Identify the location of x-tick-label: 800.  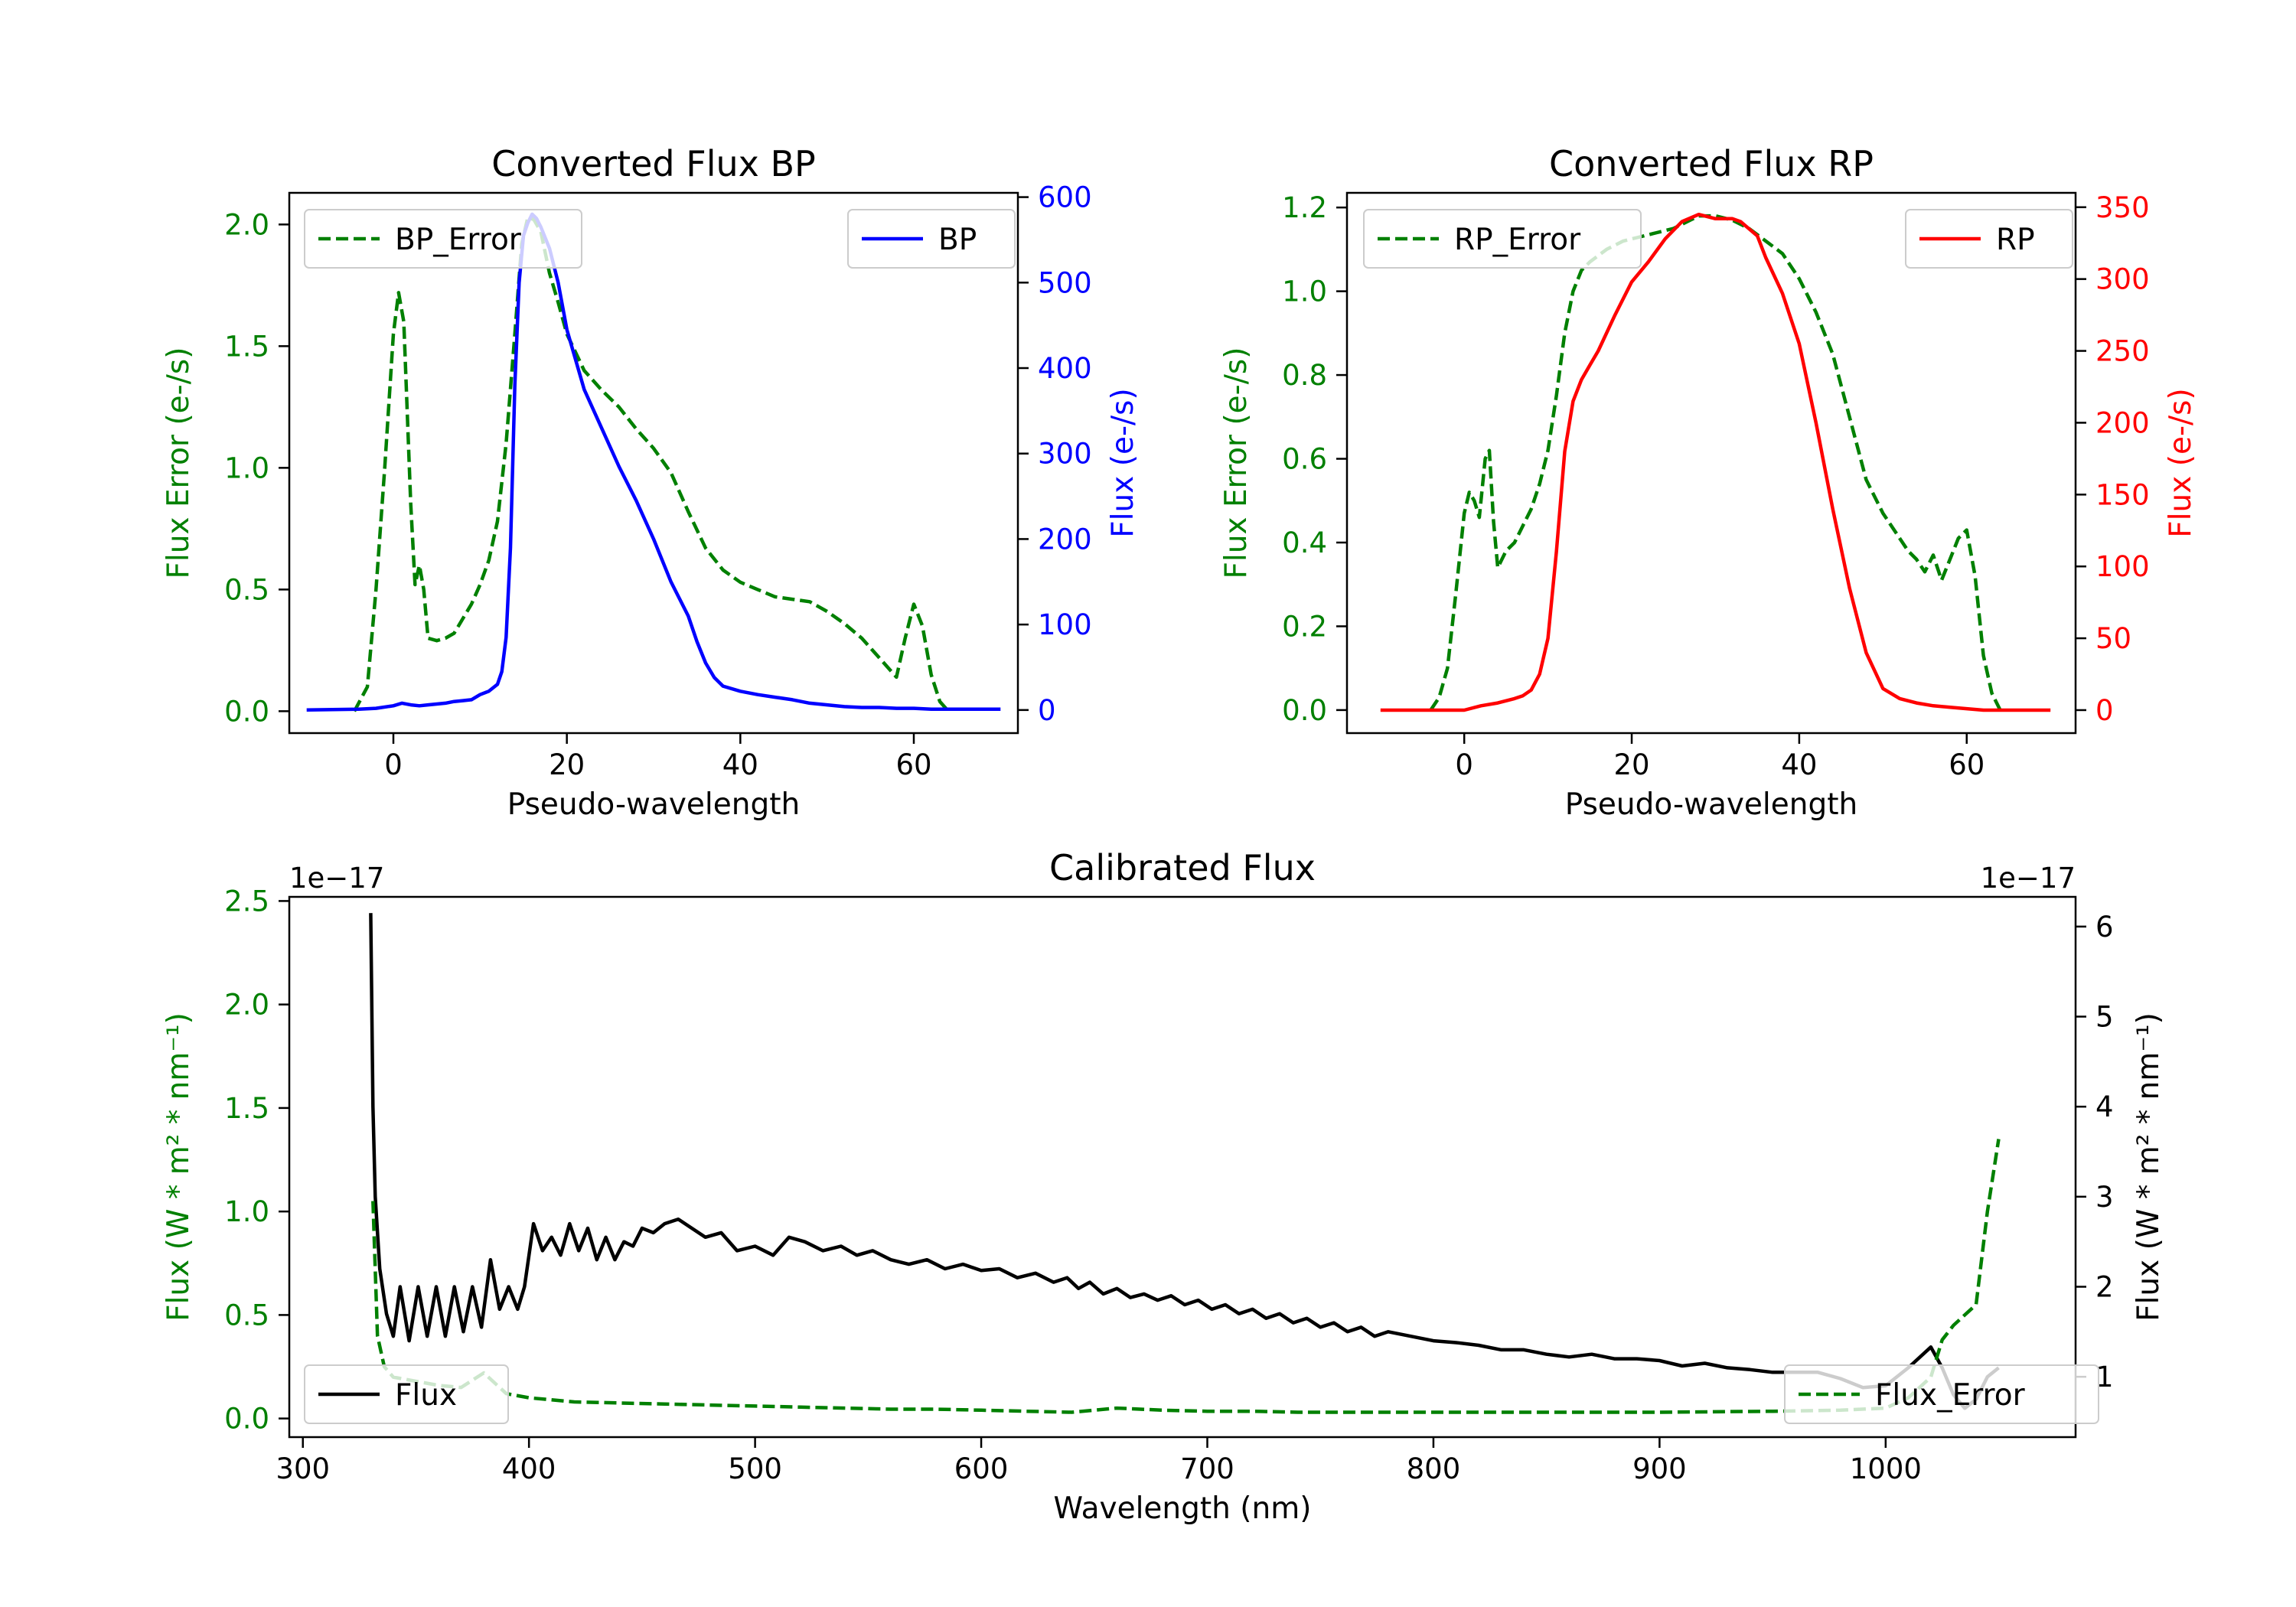
(1434, 1468).